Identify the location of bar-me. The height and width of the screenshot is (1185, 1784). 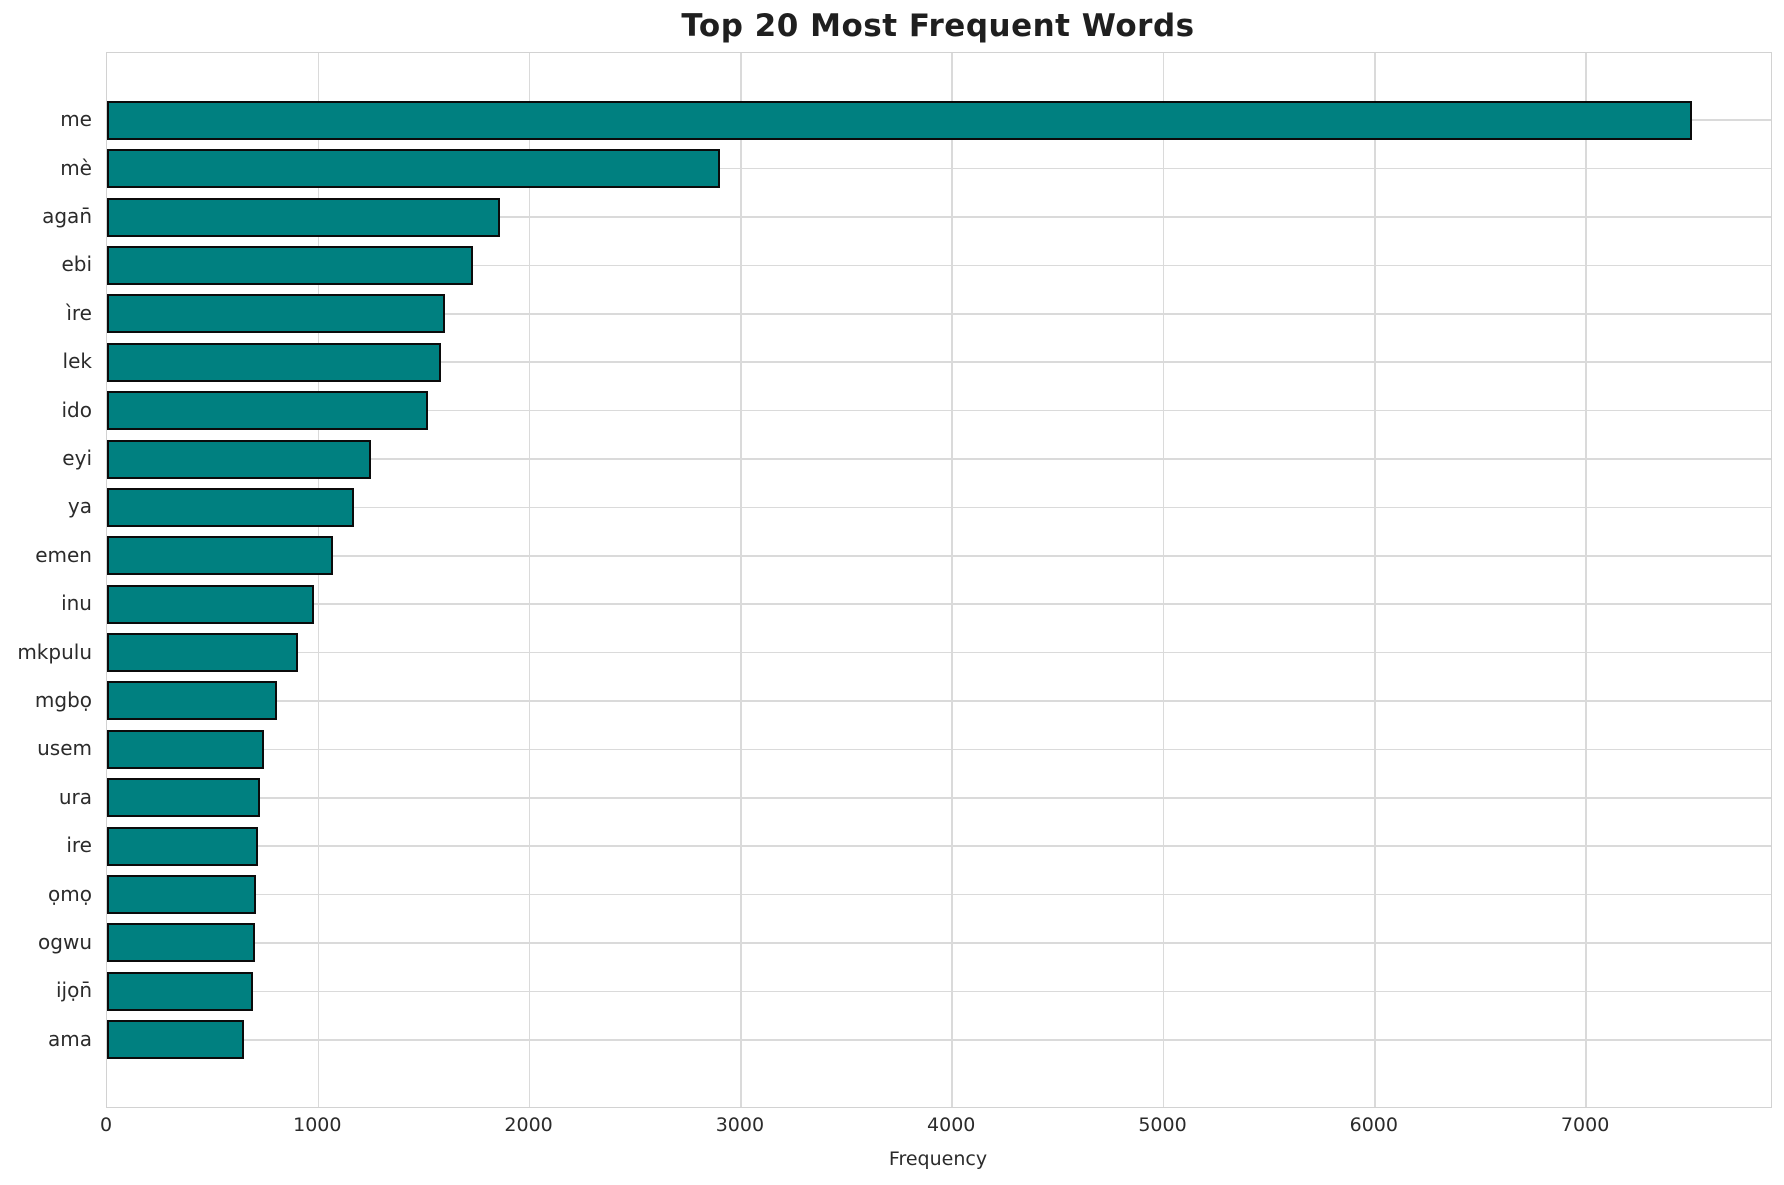
(899, 120).